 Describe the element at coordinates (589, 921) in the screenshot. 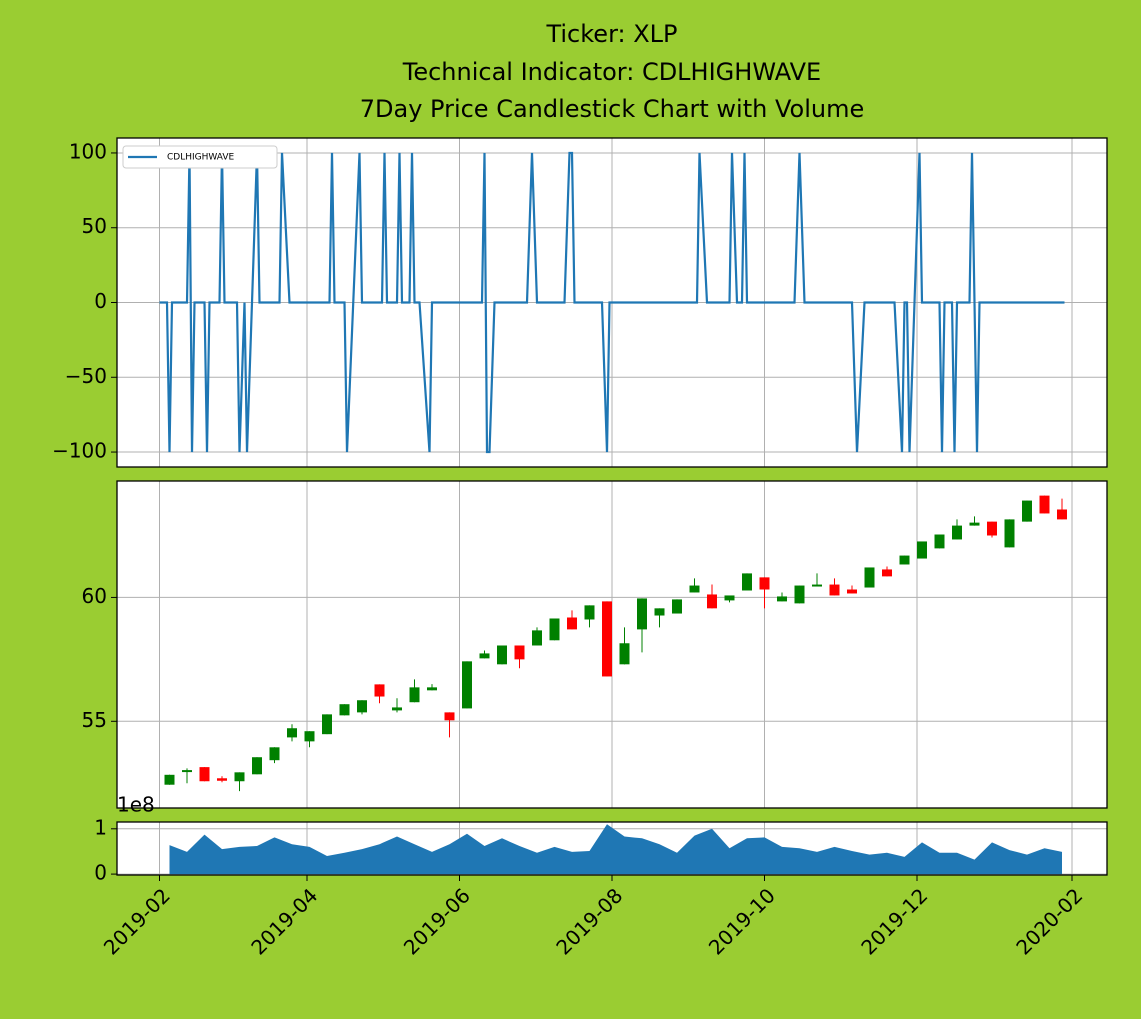

I see `x-tick-label: 2019-08` at that location.